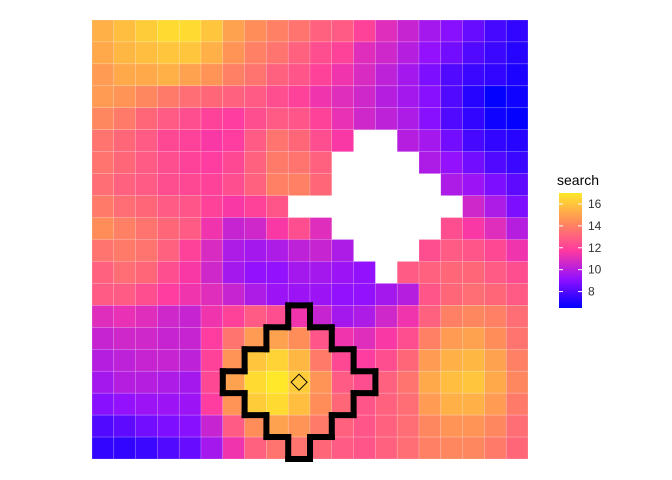  I want to click on target-marker, so click(299, 382).